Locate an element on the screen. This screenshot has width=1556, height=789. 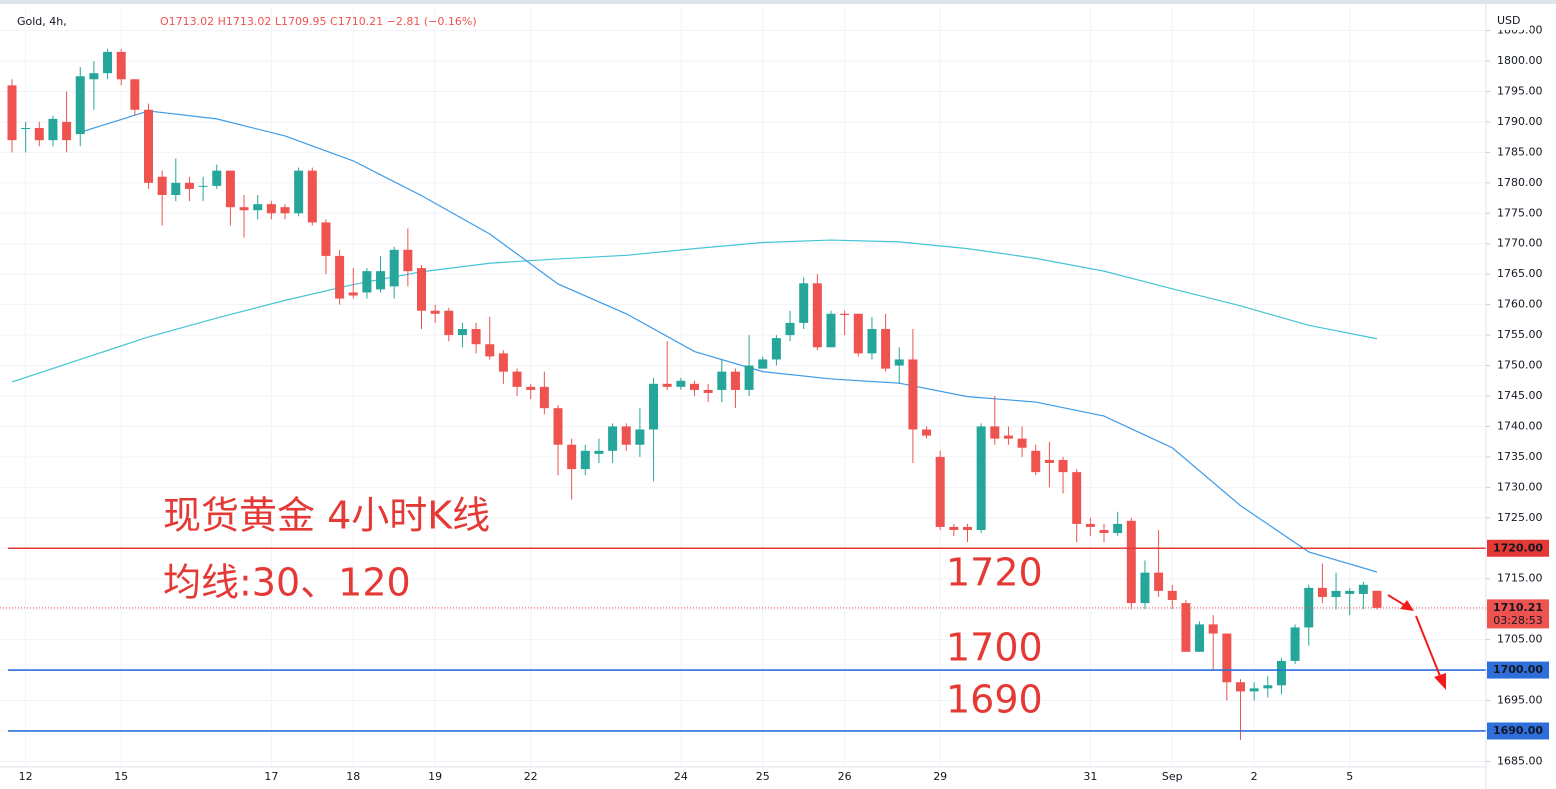
arrow is located at coordinates (1416, 642).